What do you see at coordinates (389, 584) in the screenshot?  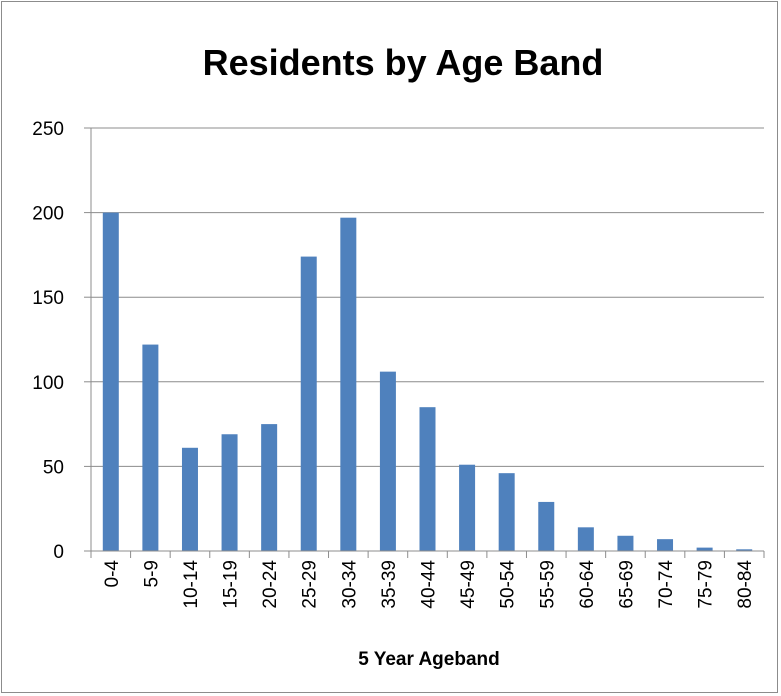 I see `x-tick-label: 35-39` at bounding box center [389, 584].